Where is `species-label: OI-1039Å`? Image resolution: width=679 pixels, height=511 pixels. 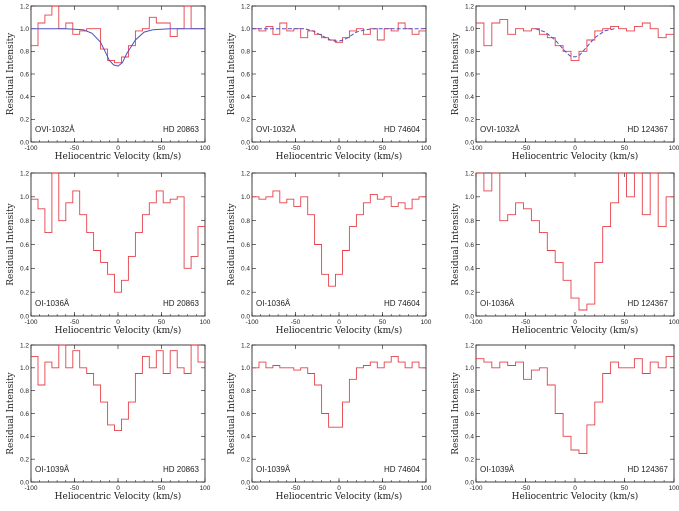
species-label: OI-1039Å is located at coordinates (497, 469).